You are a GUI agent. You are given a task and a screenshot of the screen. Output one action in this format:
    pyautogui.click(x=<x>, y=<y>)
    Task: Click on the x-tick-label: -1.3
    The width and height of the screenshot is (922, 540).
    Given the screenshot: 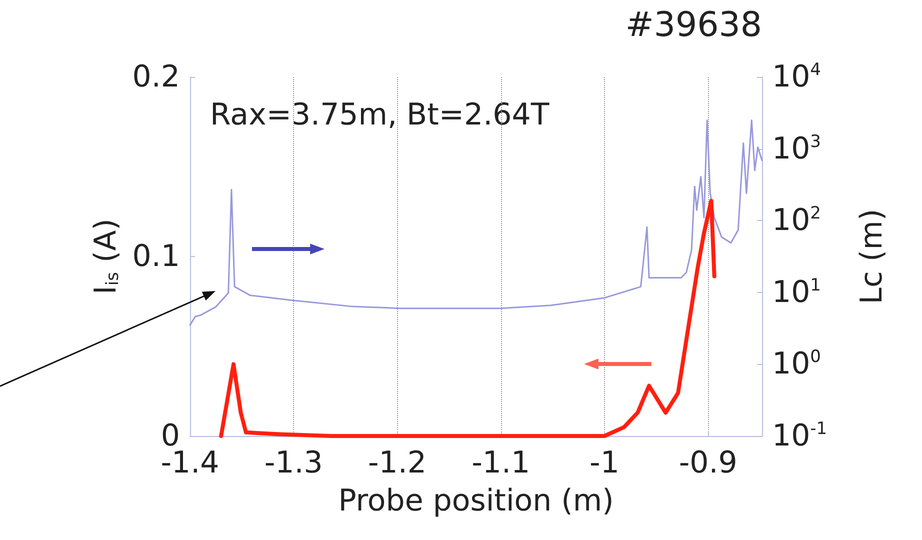 What is the action you would take?
    pyautogui.click(x=293, y=463)
    